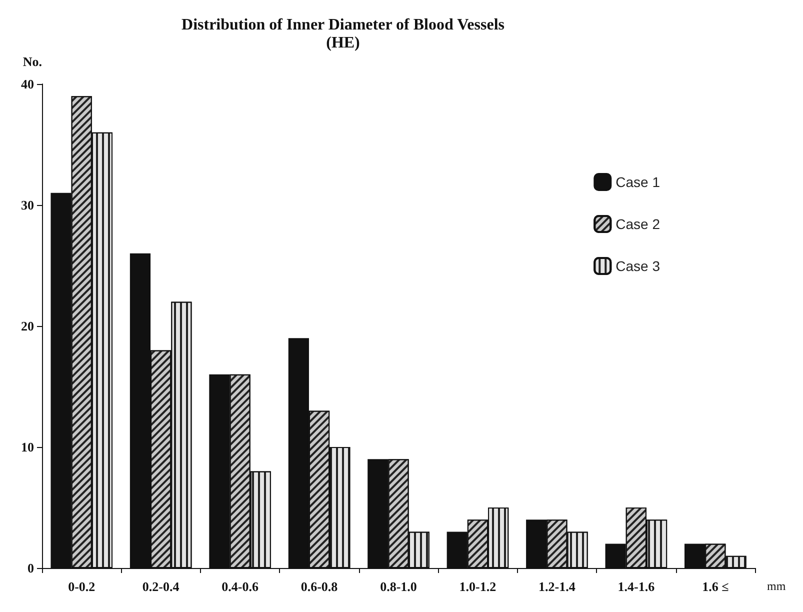  I want to click on y-axis-title: No., so click(32, 61).